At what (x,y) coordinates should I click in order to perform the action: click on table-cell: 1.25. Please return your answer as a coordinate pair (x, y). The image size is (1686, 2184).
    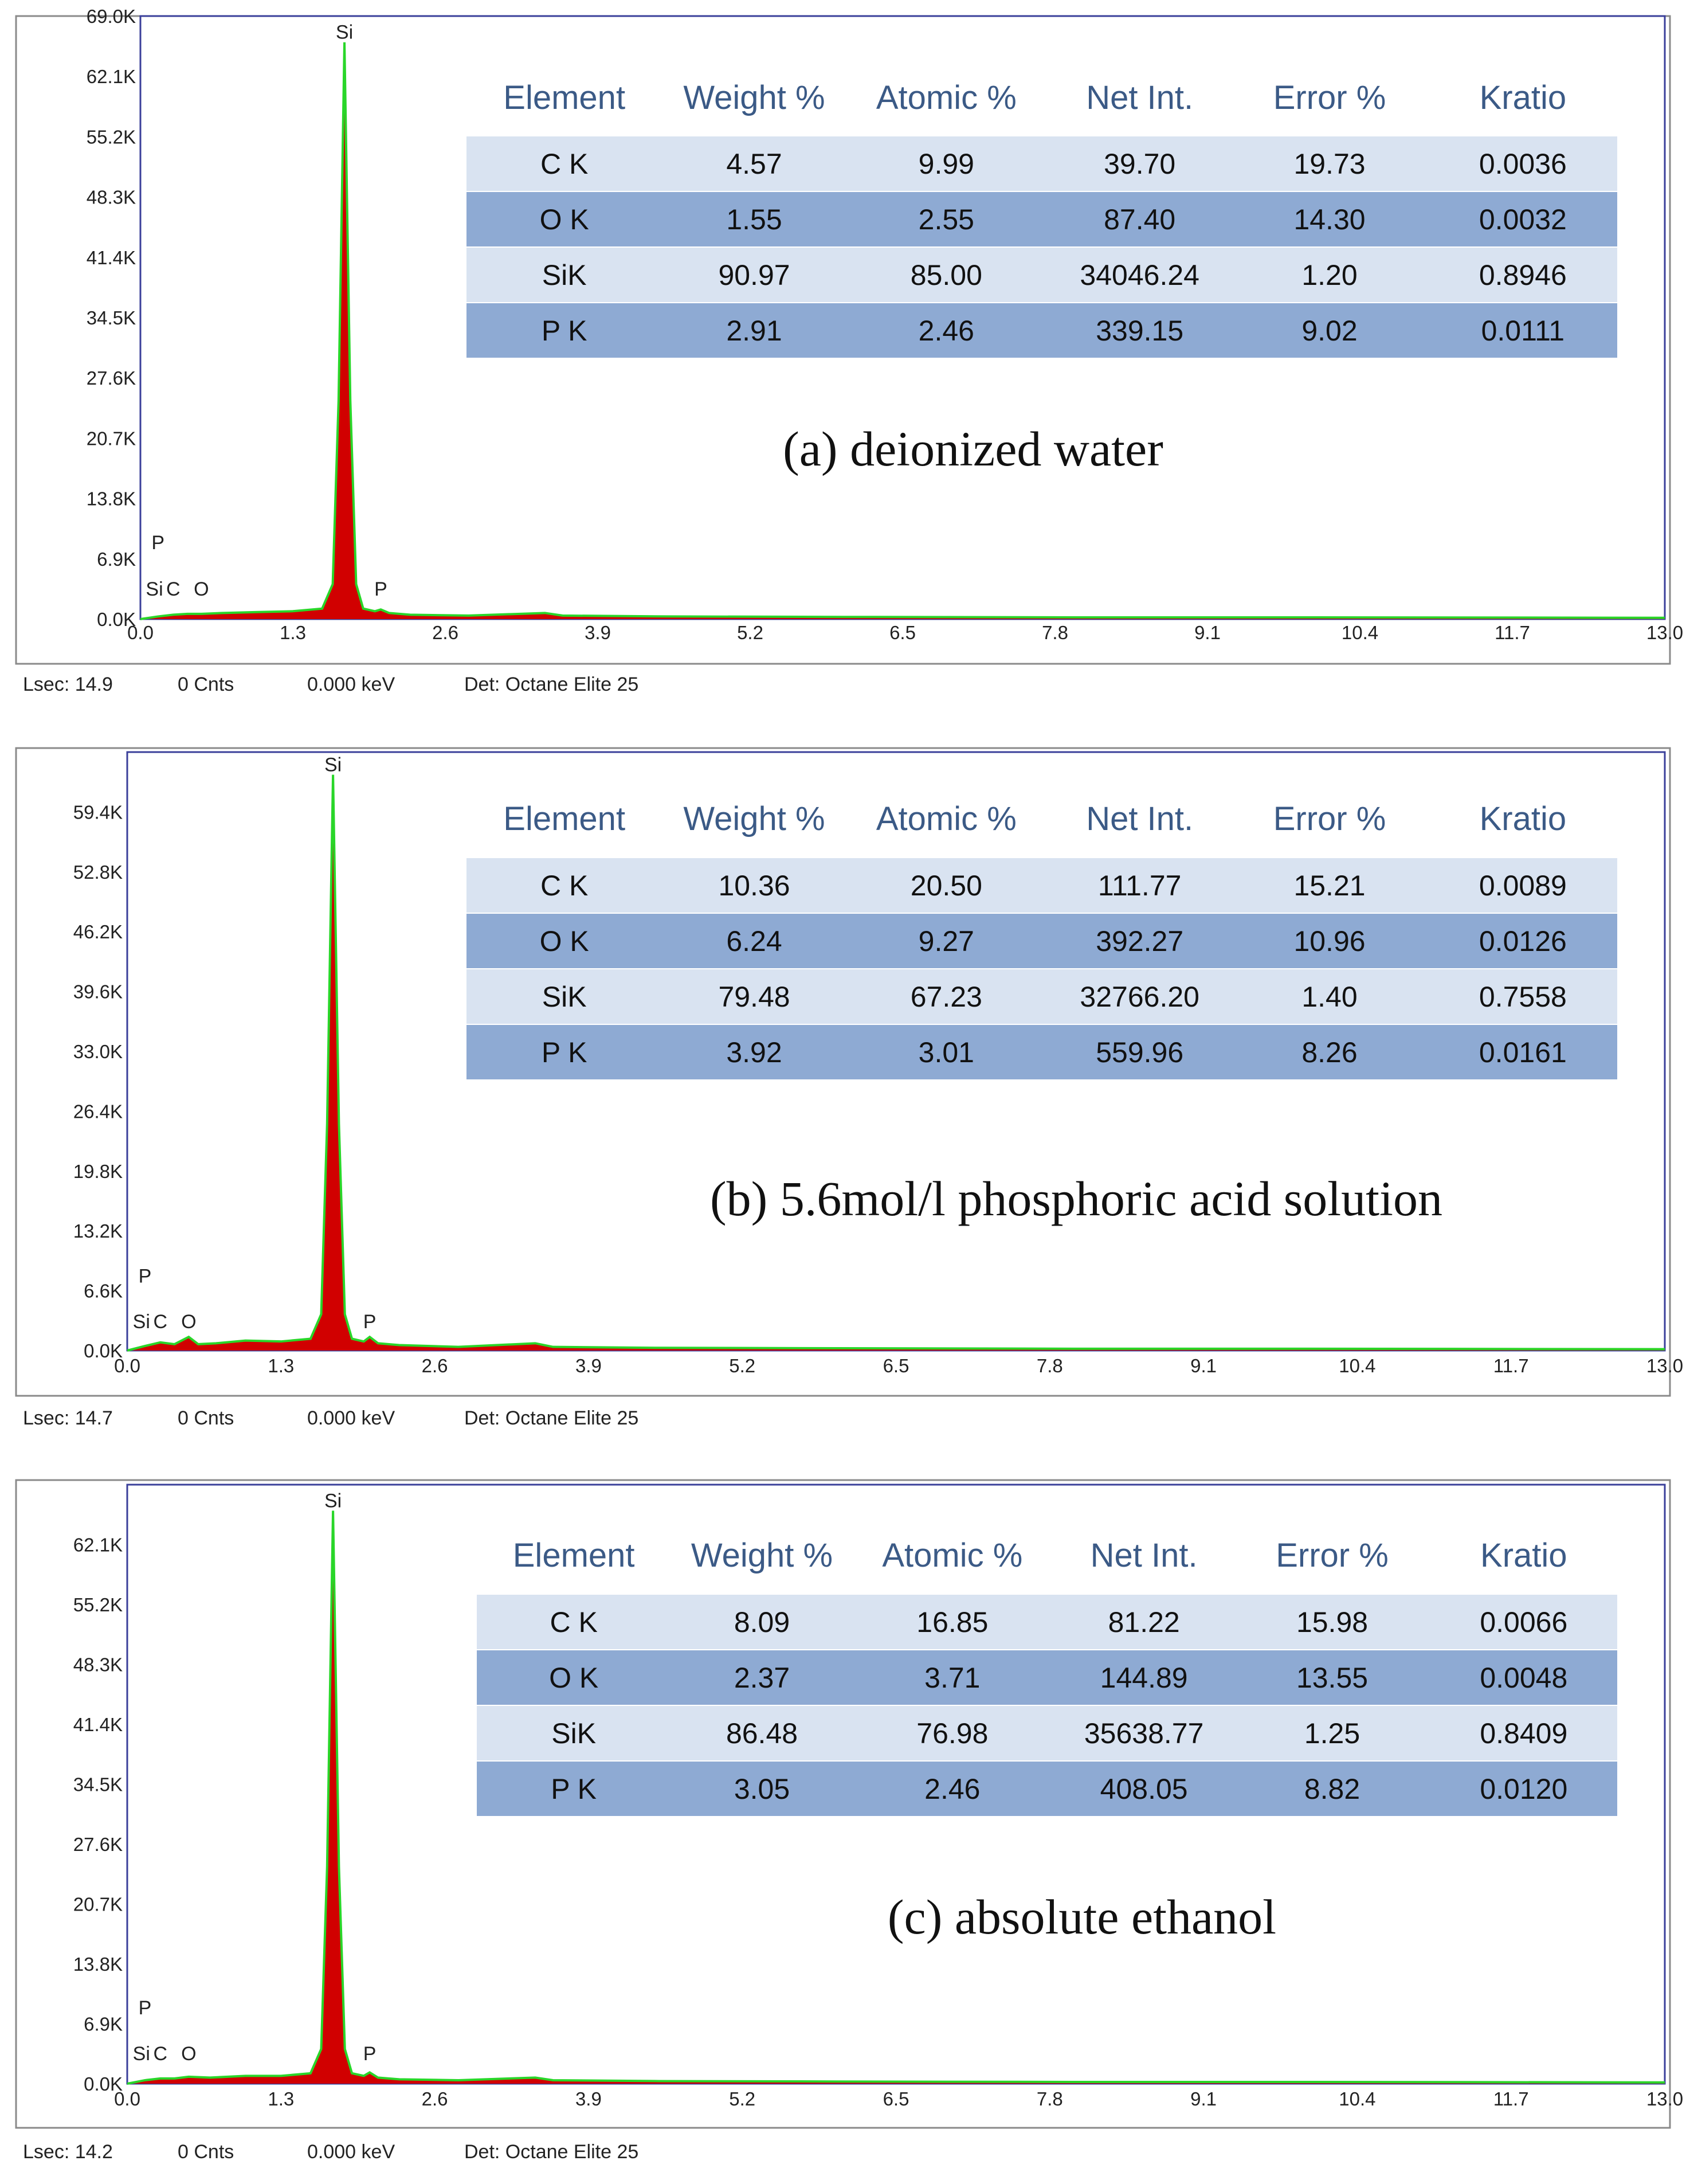
    Looking at the image, I should click on (1332, 1733).